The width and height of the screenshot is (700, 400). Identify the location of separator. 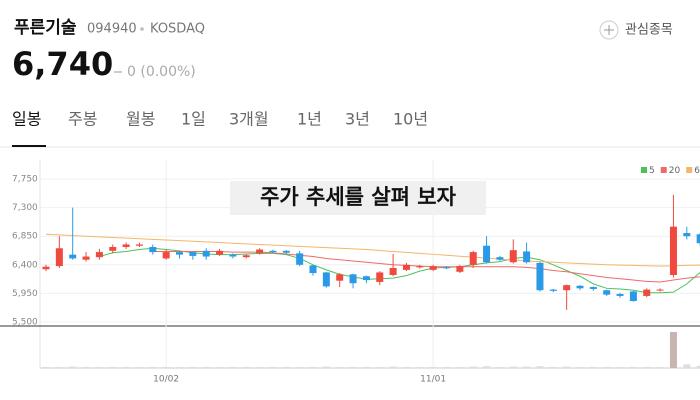
(142, 29).